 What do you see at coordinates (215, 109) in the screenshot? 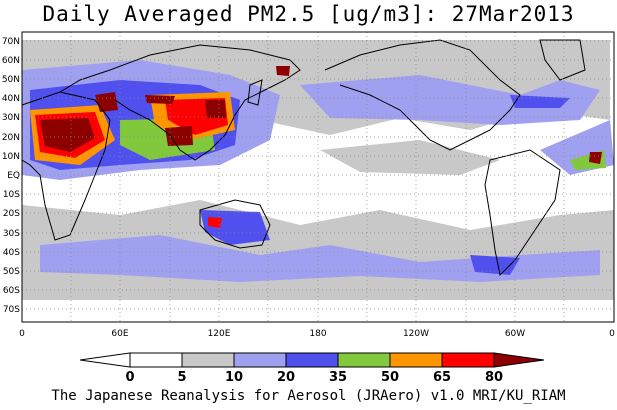
I see `field-darkred-china-south` at bounding box center [215, 109].